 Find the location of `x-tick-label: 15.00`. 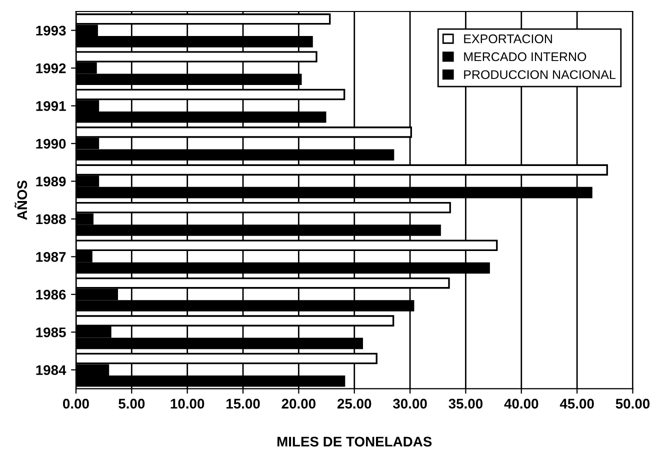

x-tick-label: 15.00 is located at coordinates (243, 403).